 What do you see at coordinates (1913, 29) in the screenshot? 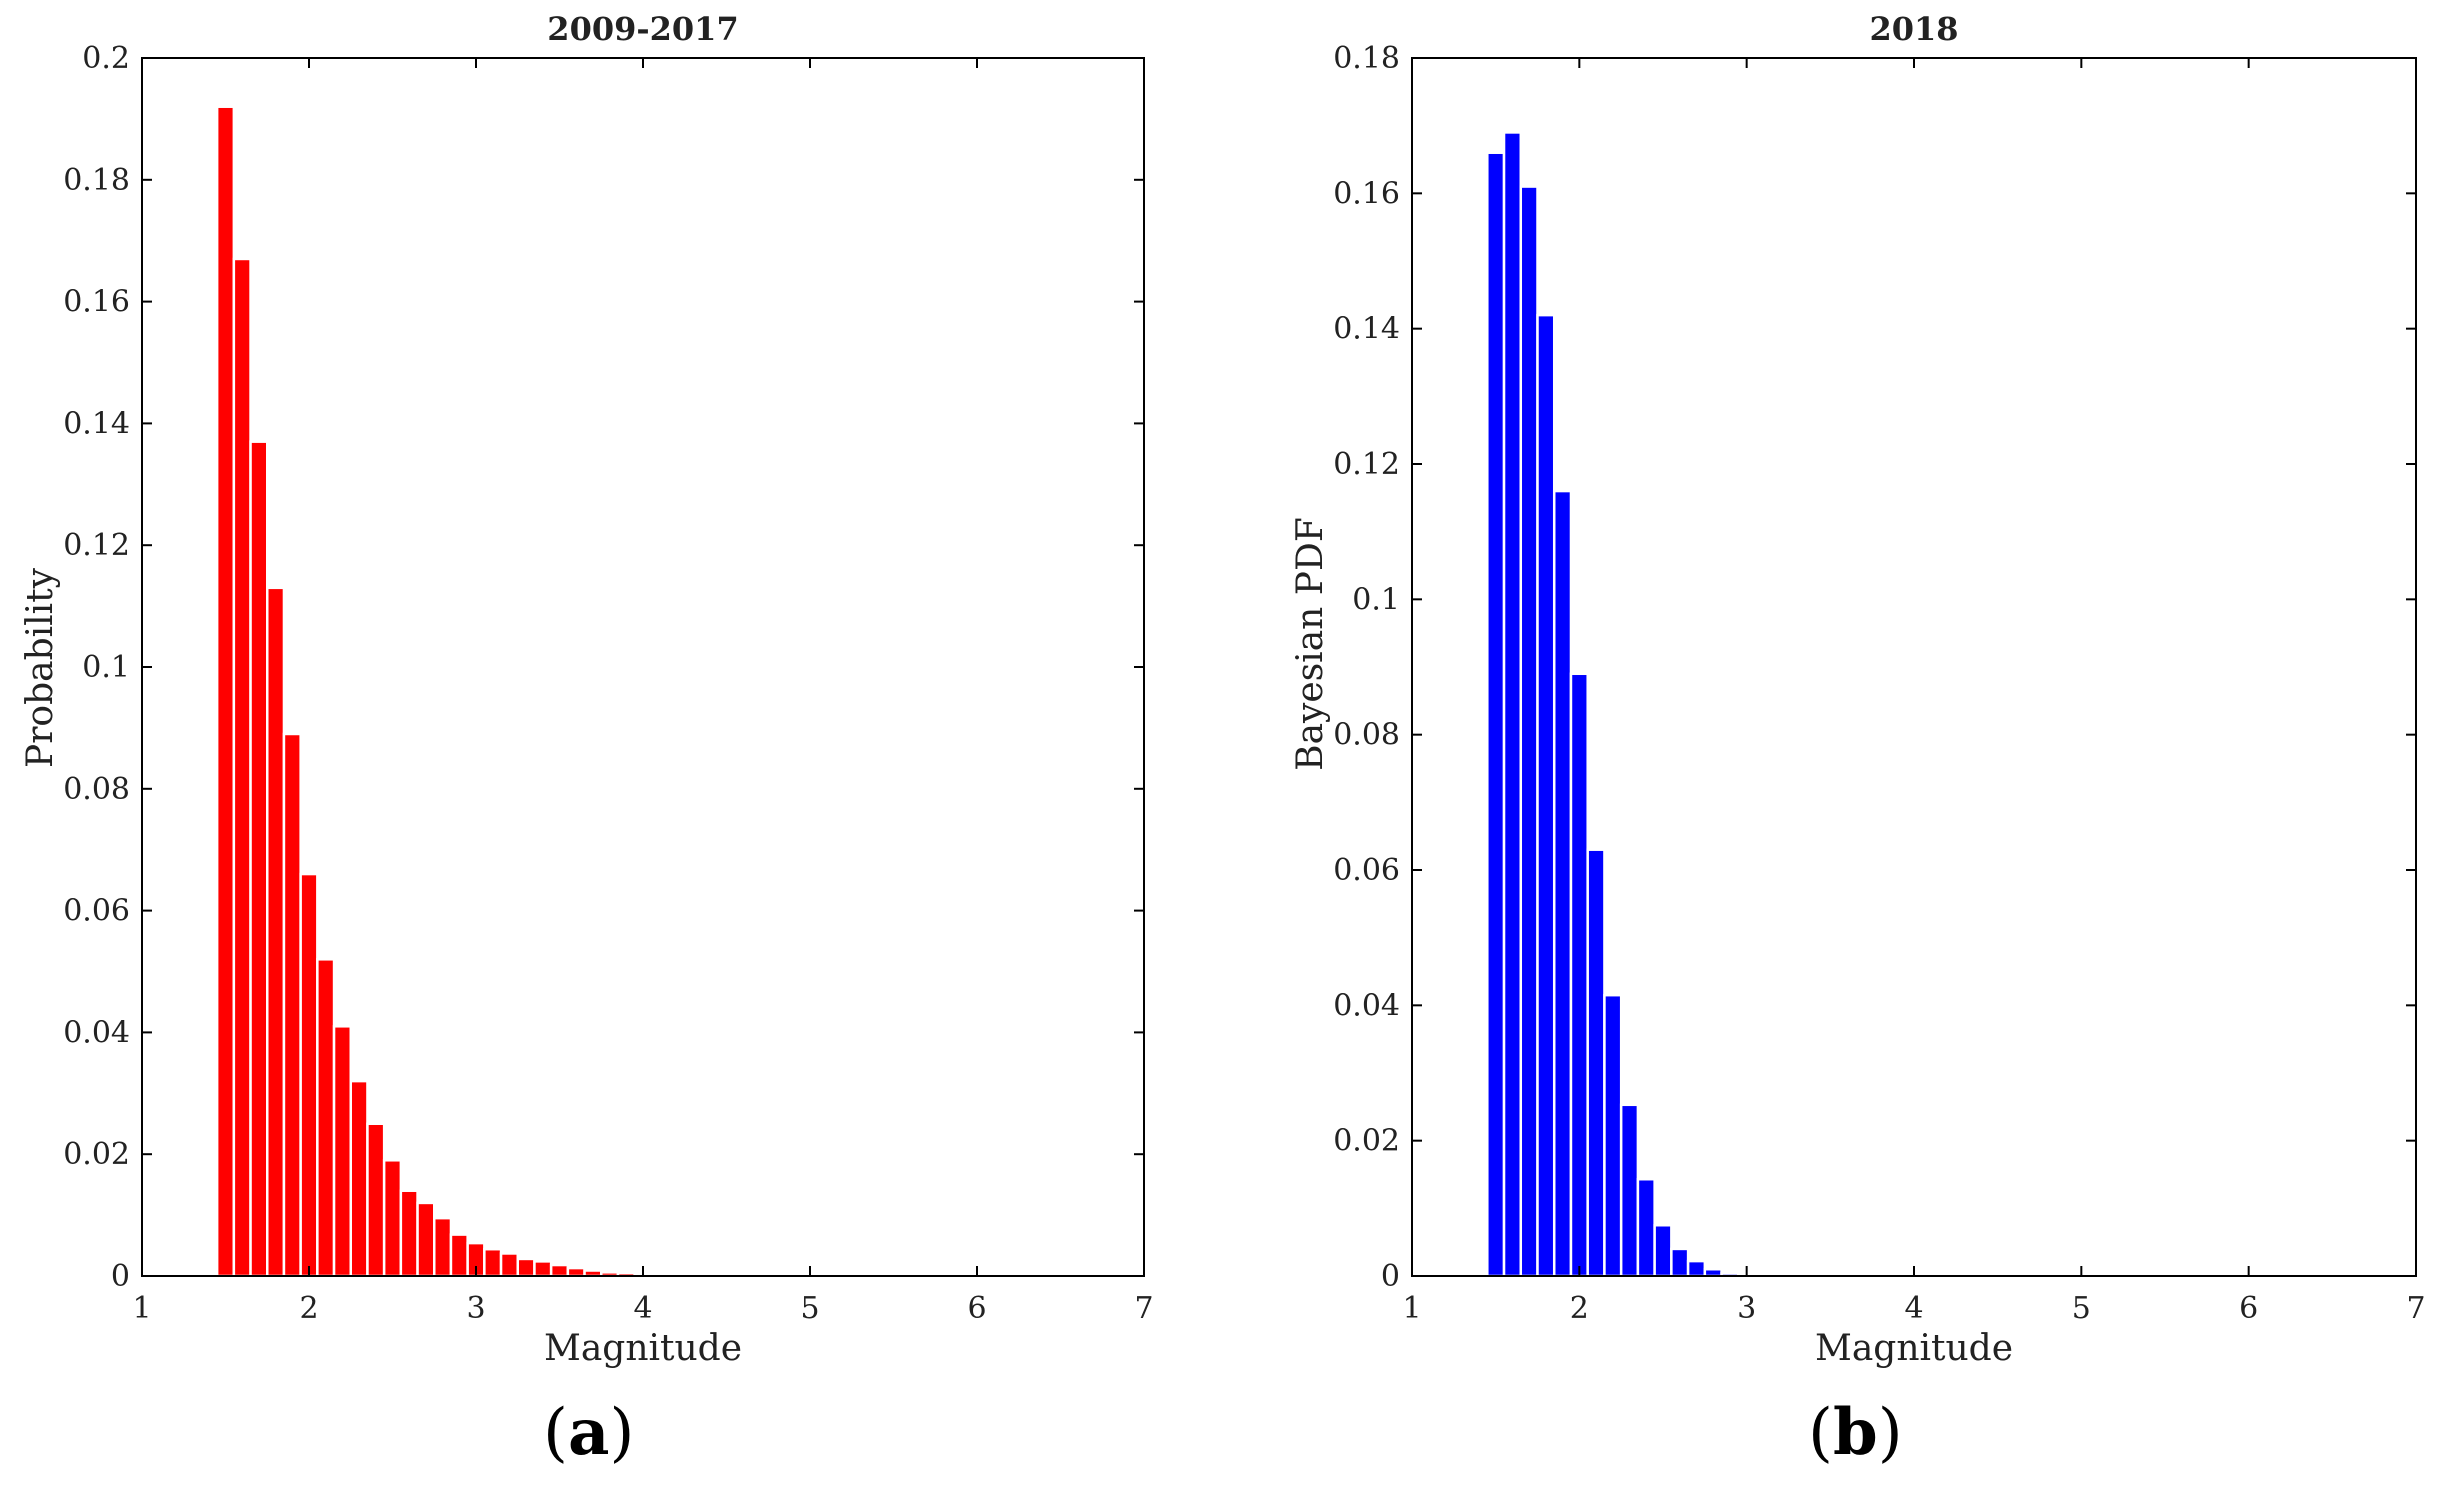
I see `chart-title: 2018` at bounding box center [1913, 29].